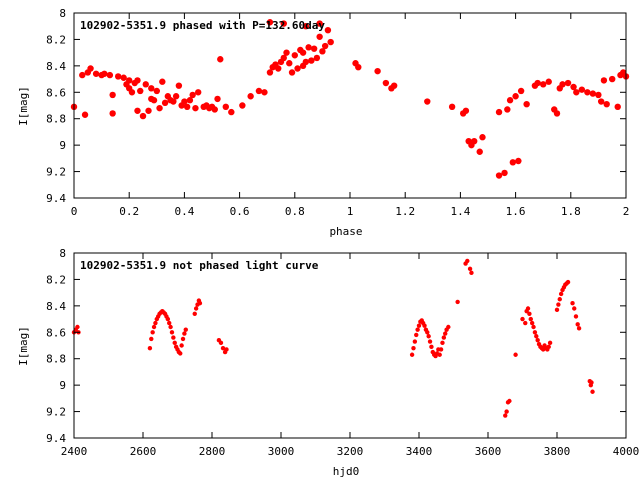  What do you see at coordinates (62, 145) in the screenshot?
I see `phased-y-tick-label: 9` at bounding box center [62, 145].